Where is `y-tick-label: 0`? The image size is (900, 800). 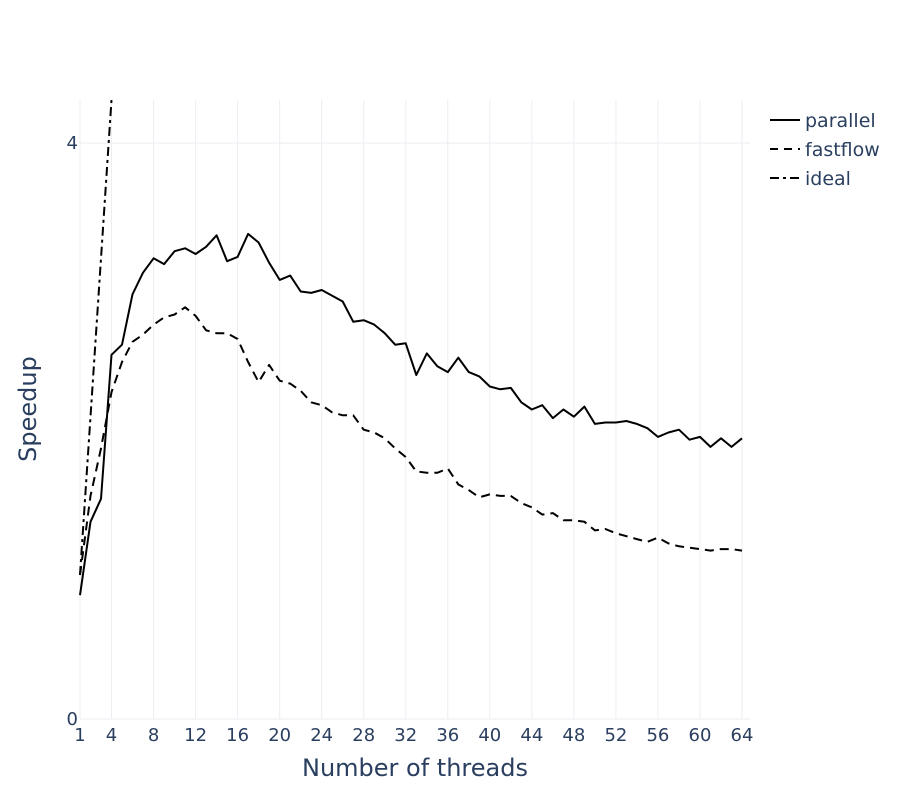
y-tick-label: 0 is located at coordinates (72, 719).